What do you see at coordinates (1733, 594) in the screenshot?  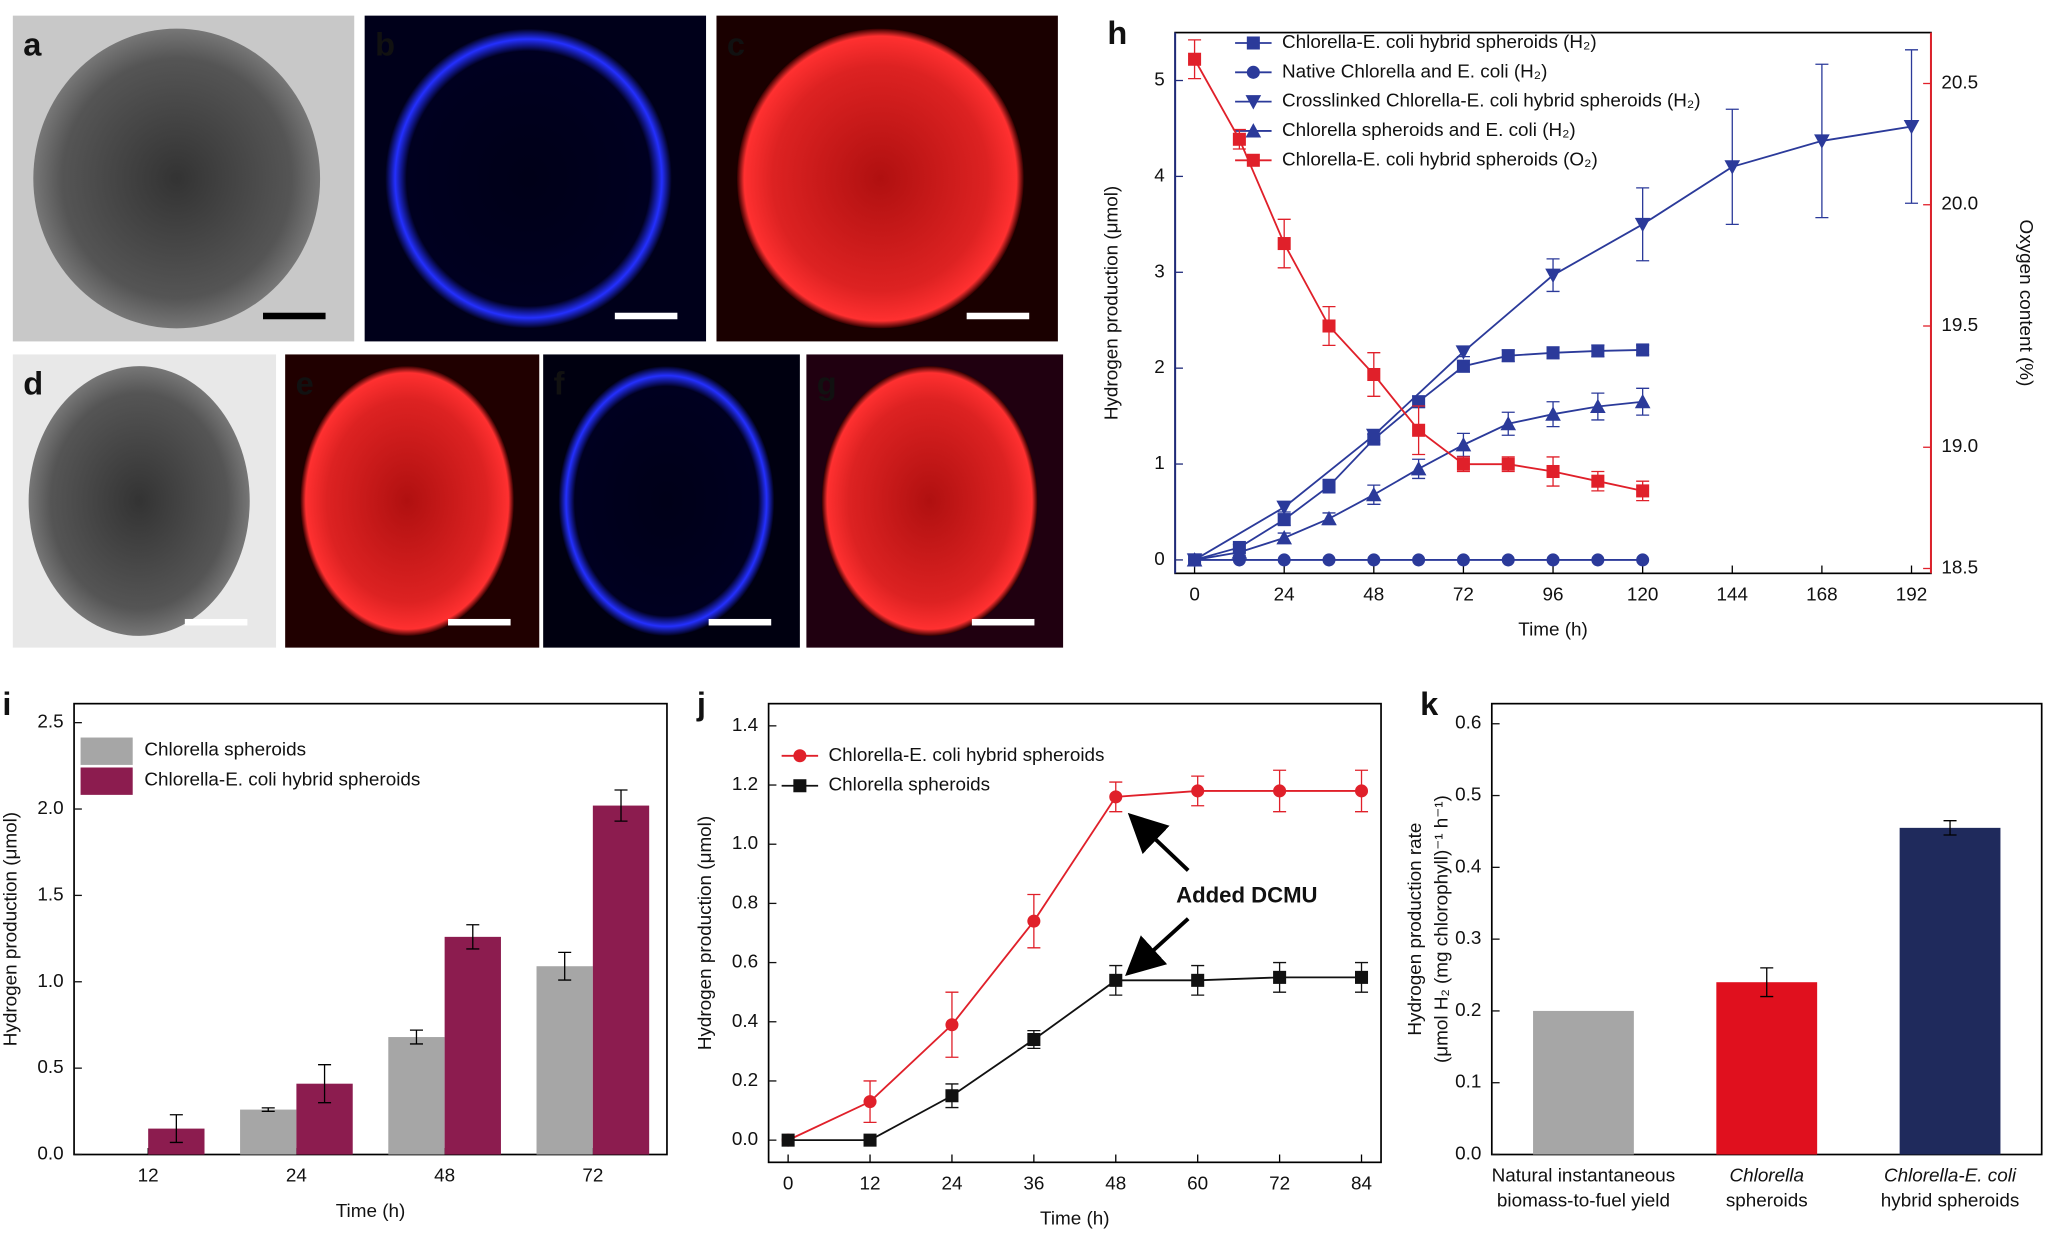 I see `x-tick-label: 144` at bounding box center [1733, 594].